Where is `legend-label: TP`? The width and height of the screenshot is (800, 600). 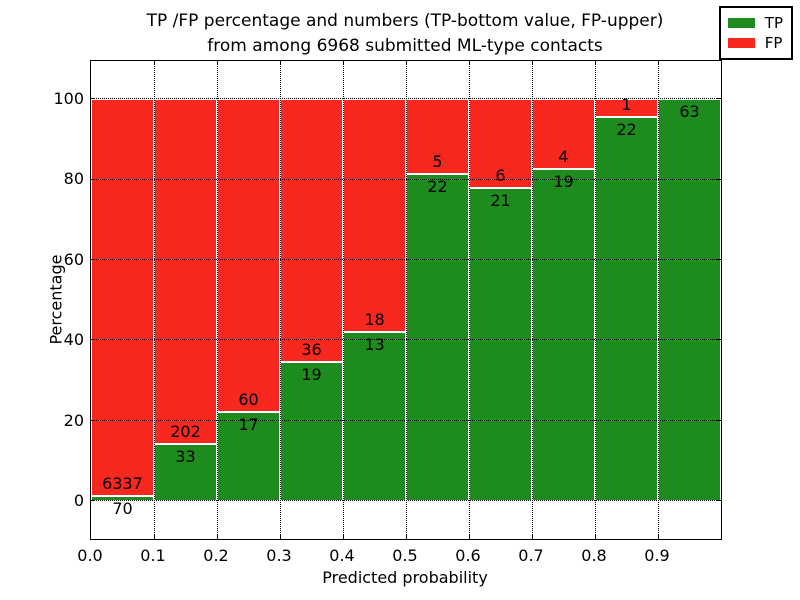 legend-label: TP is located at coordinates (773, 23).